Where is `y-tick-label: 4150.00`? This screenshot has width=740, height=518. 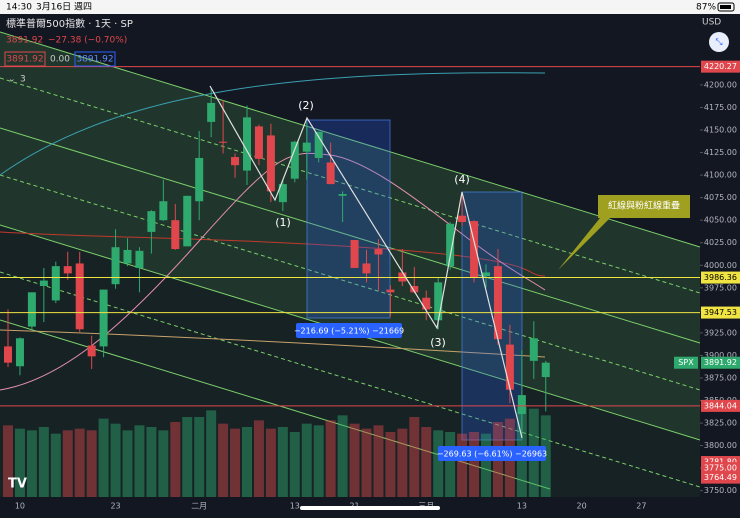
y-tick-label: 4150.00 is located at coordinates (720, 130).